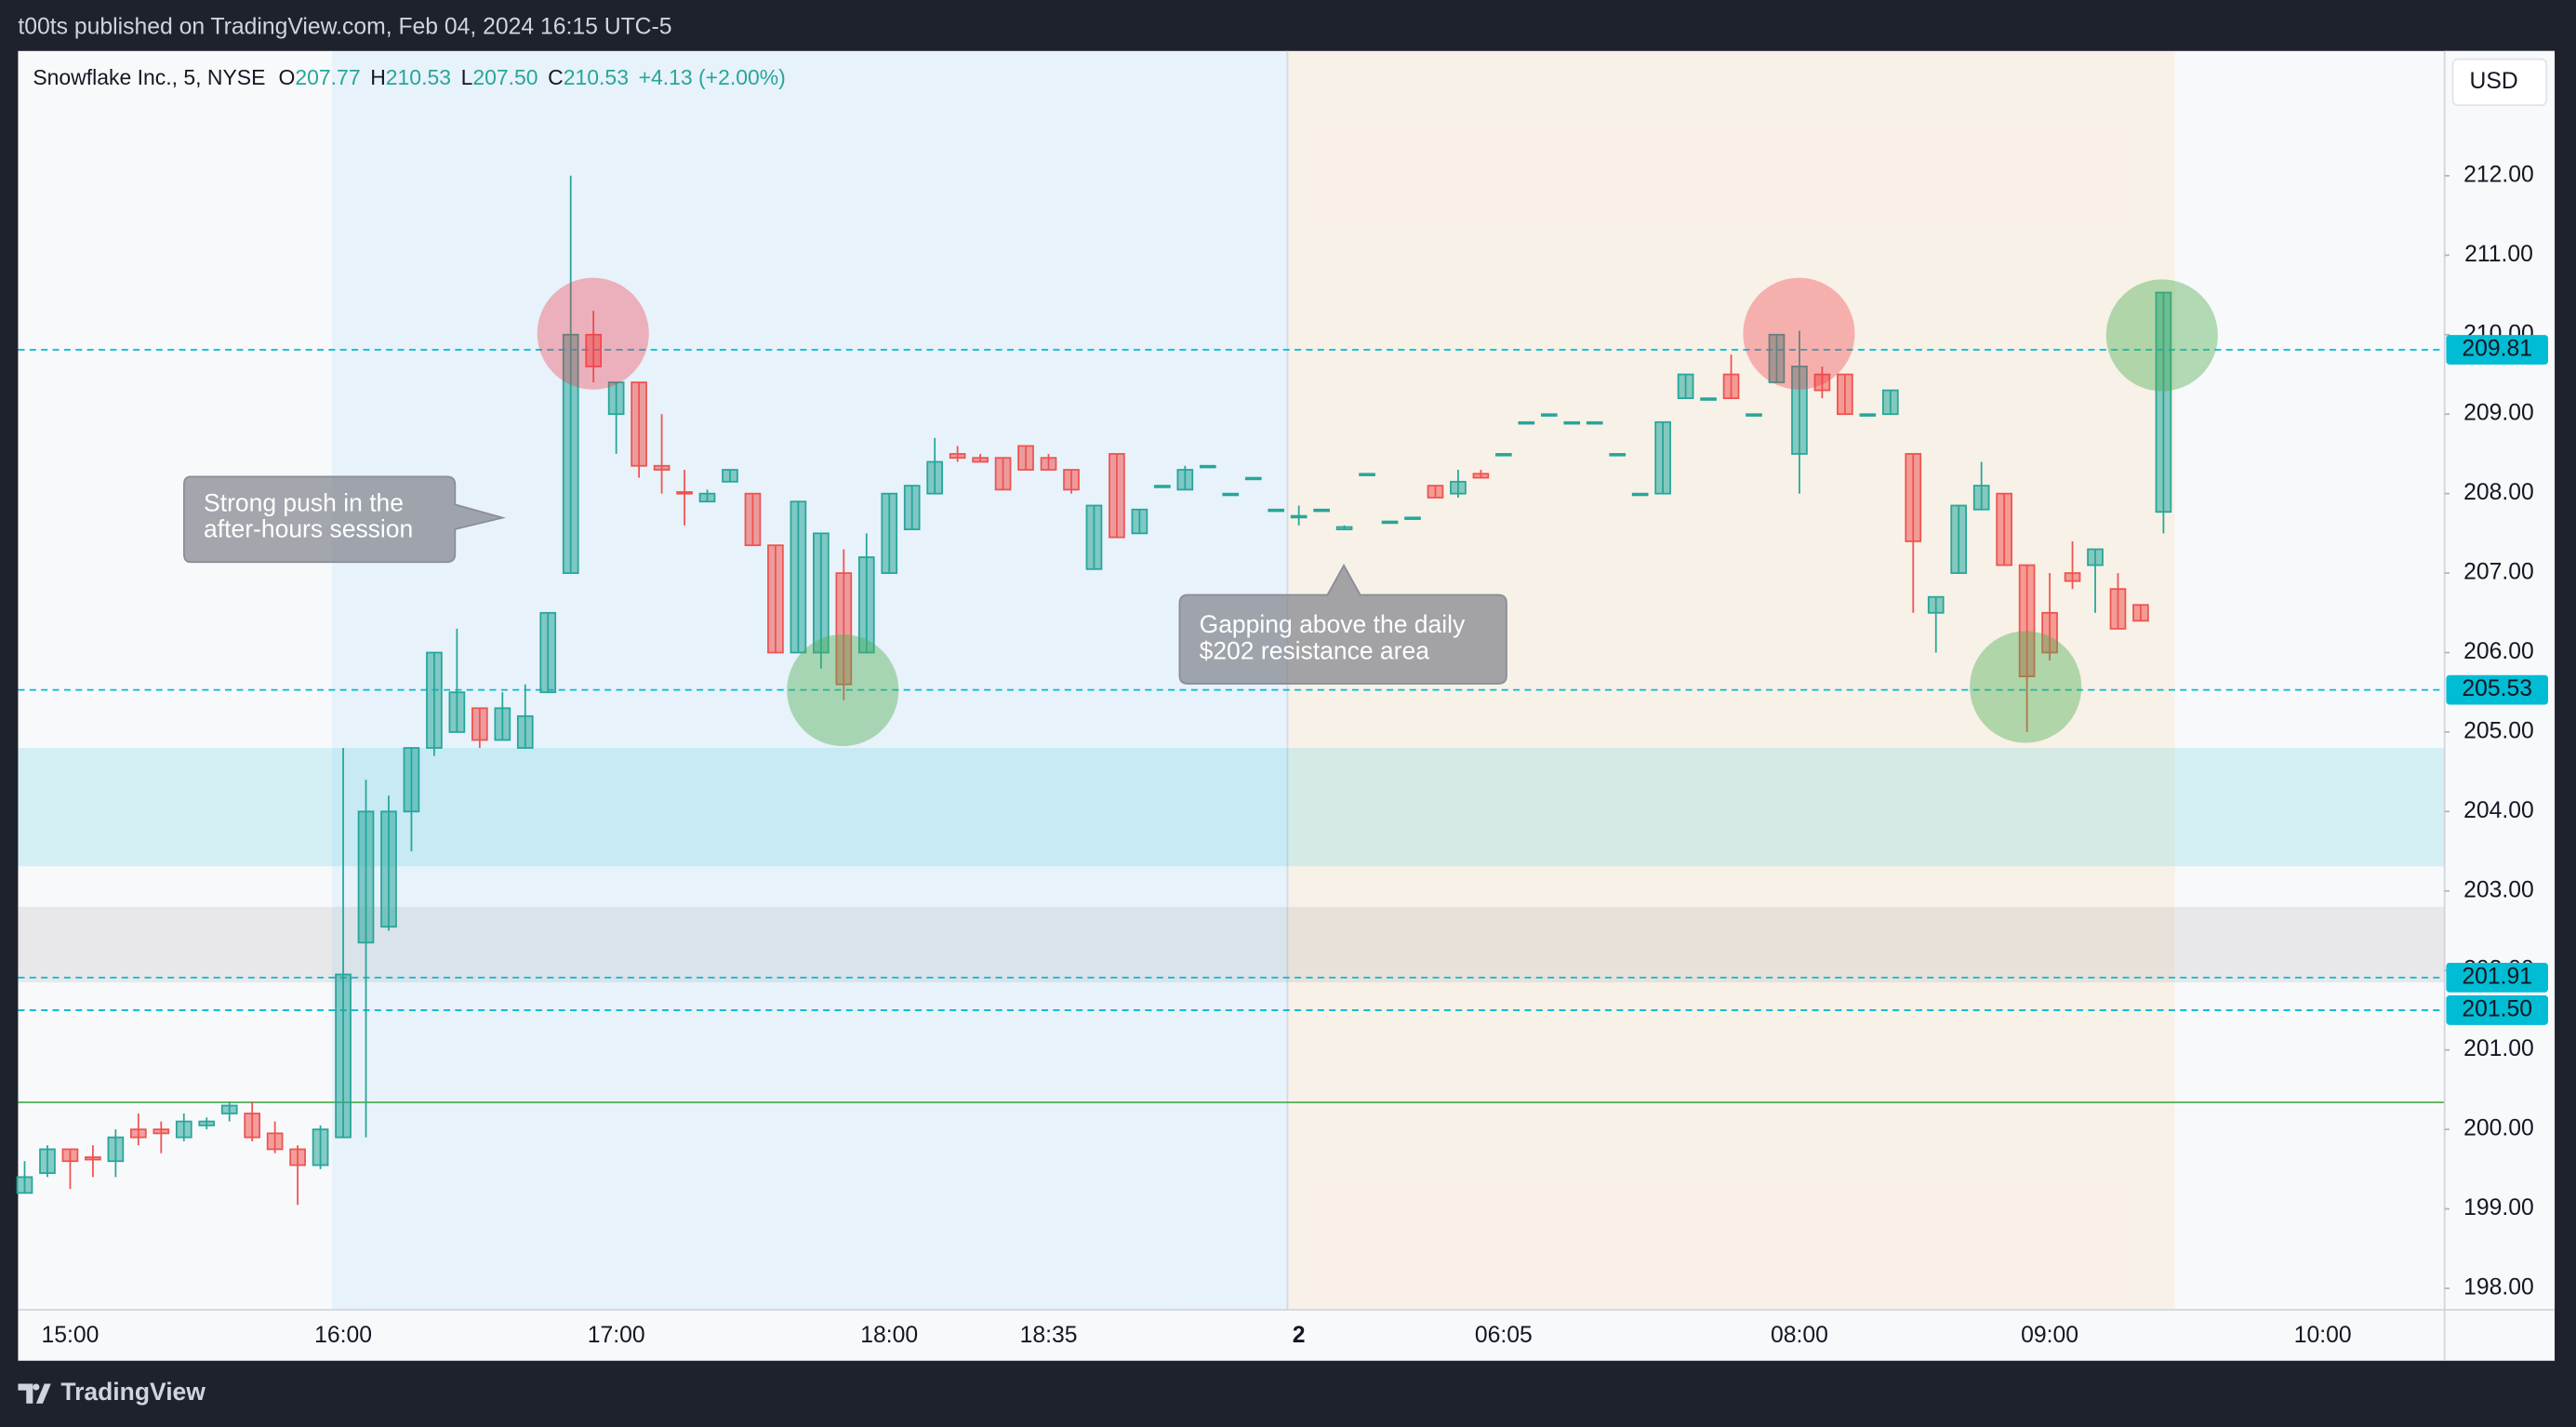  Describe the element at coordinates (2498, 255) in the screenshot. I see `y-tick-label: 211.00` at that location.